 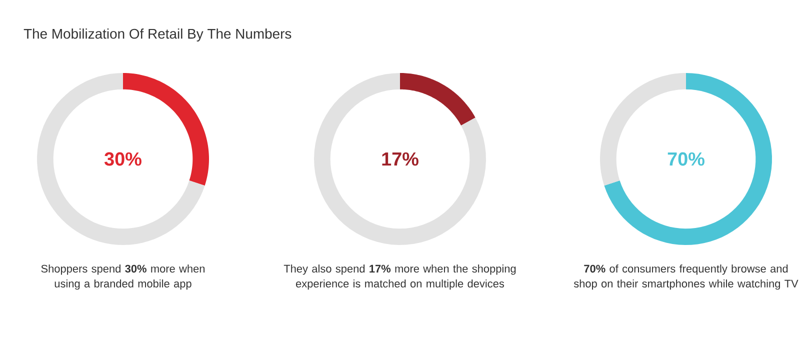 What do you see at coordinates (123, 159) in the screenshot?
I see `text: 30%` at bounding box center [123, 159].